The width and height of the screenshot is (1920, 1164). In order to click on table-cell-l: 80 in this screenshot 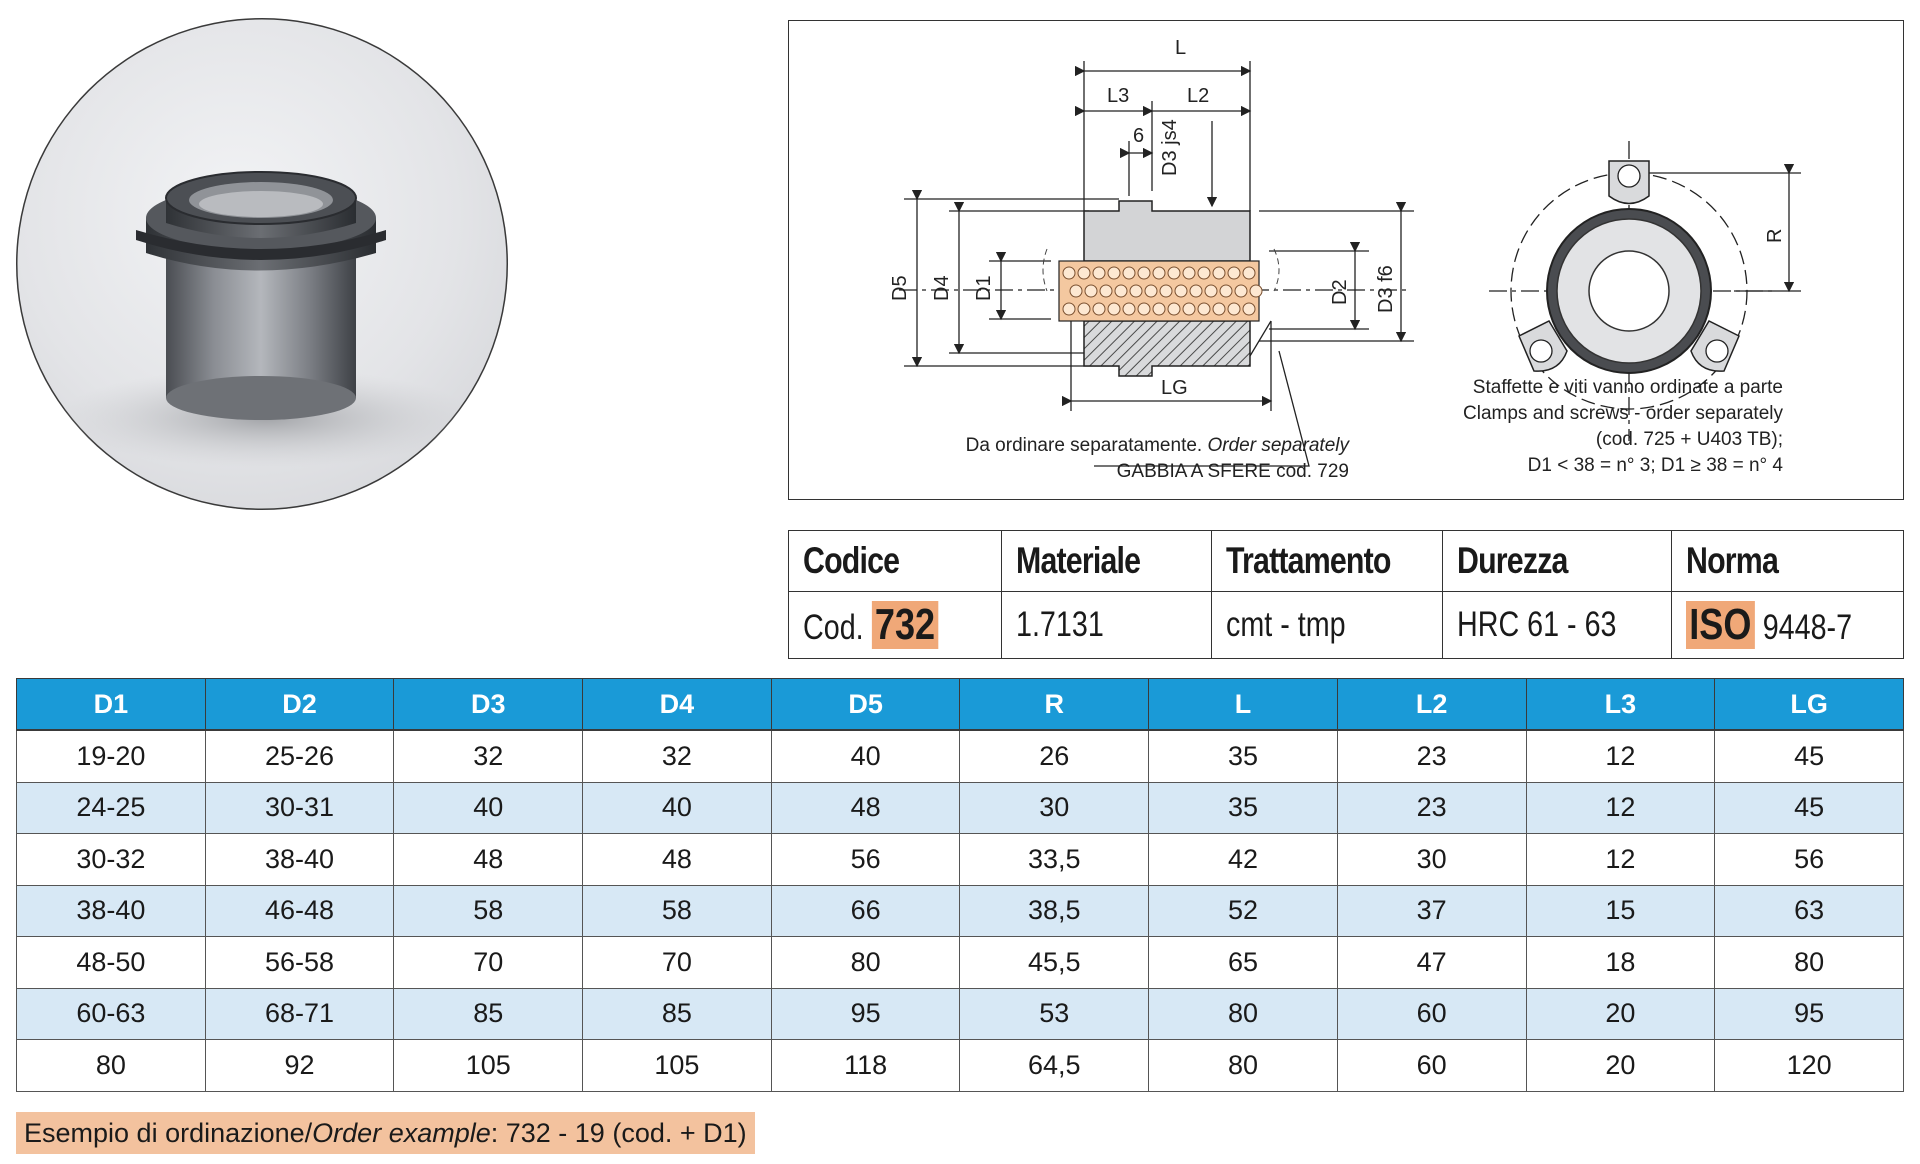, I will do `click(1243, 1065)`.